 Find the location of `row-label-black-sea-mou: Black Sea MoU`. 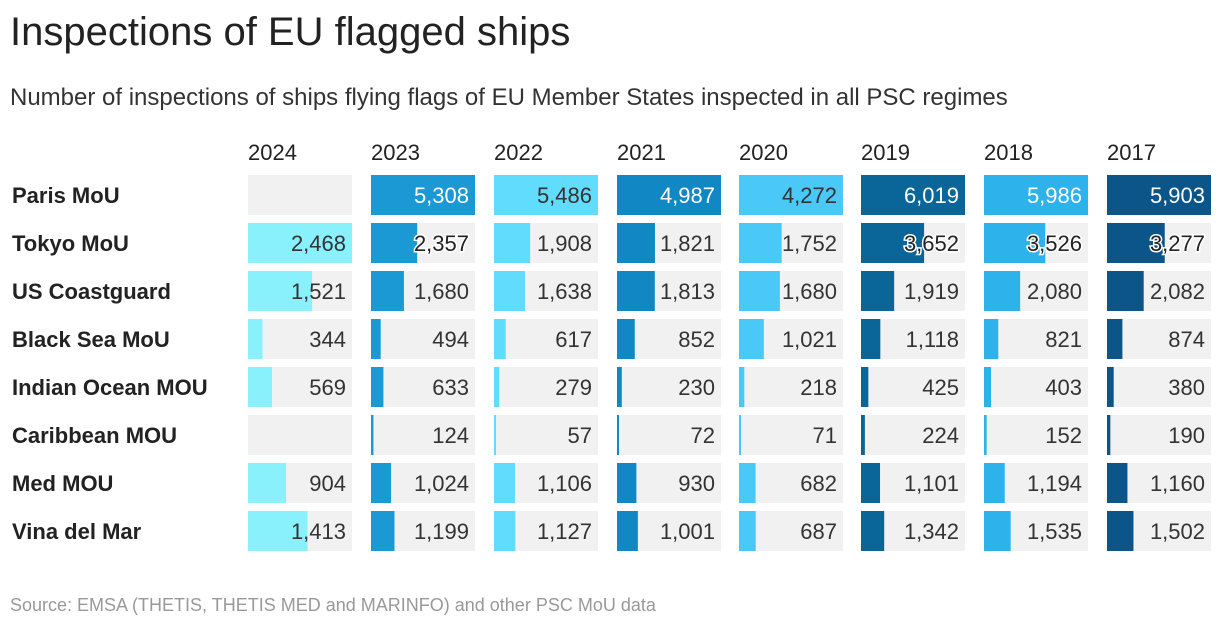

row-label-black-sea-mou: Black Sea MoU is located at coordinates (91, 339).